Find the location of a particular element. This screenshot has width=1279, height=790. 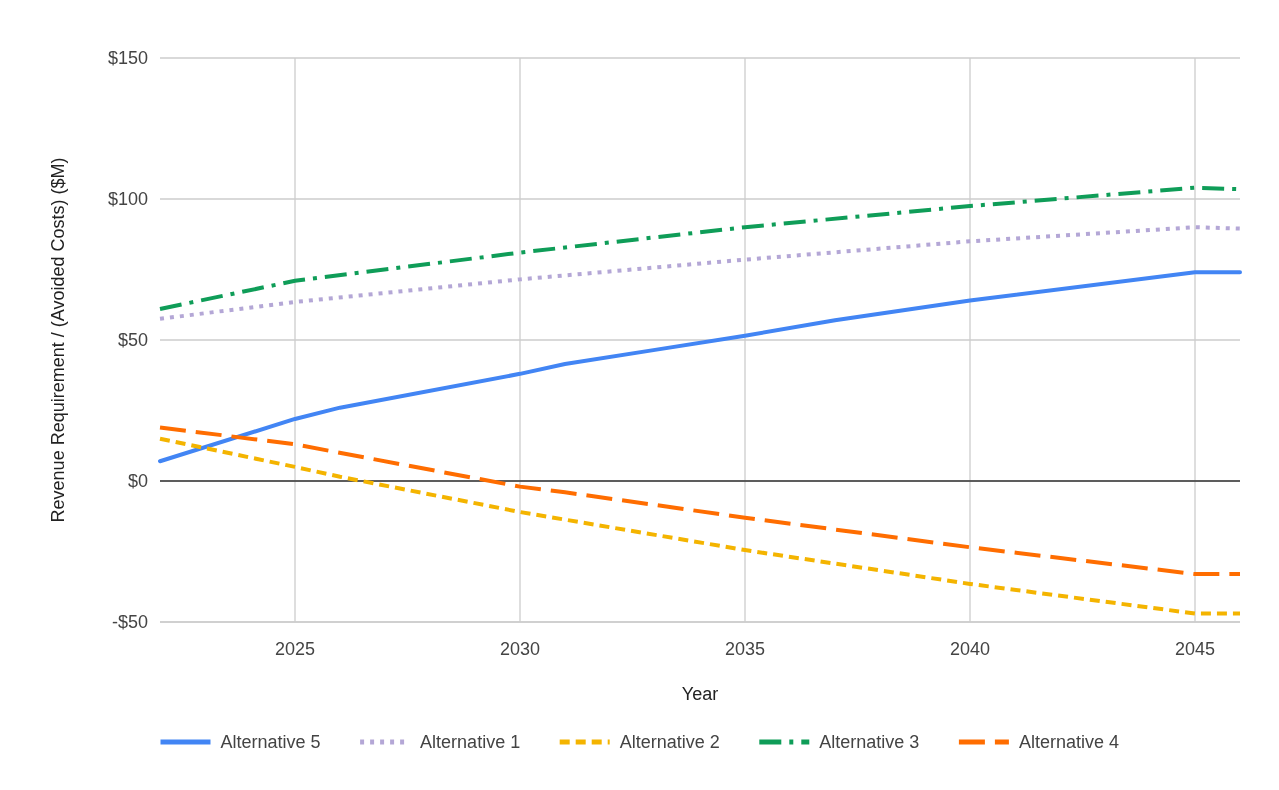

y-tick-label: $0 is located at coordinates (137, 481).